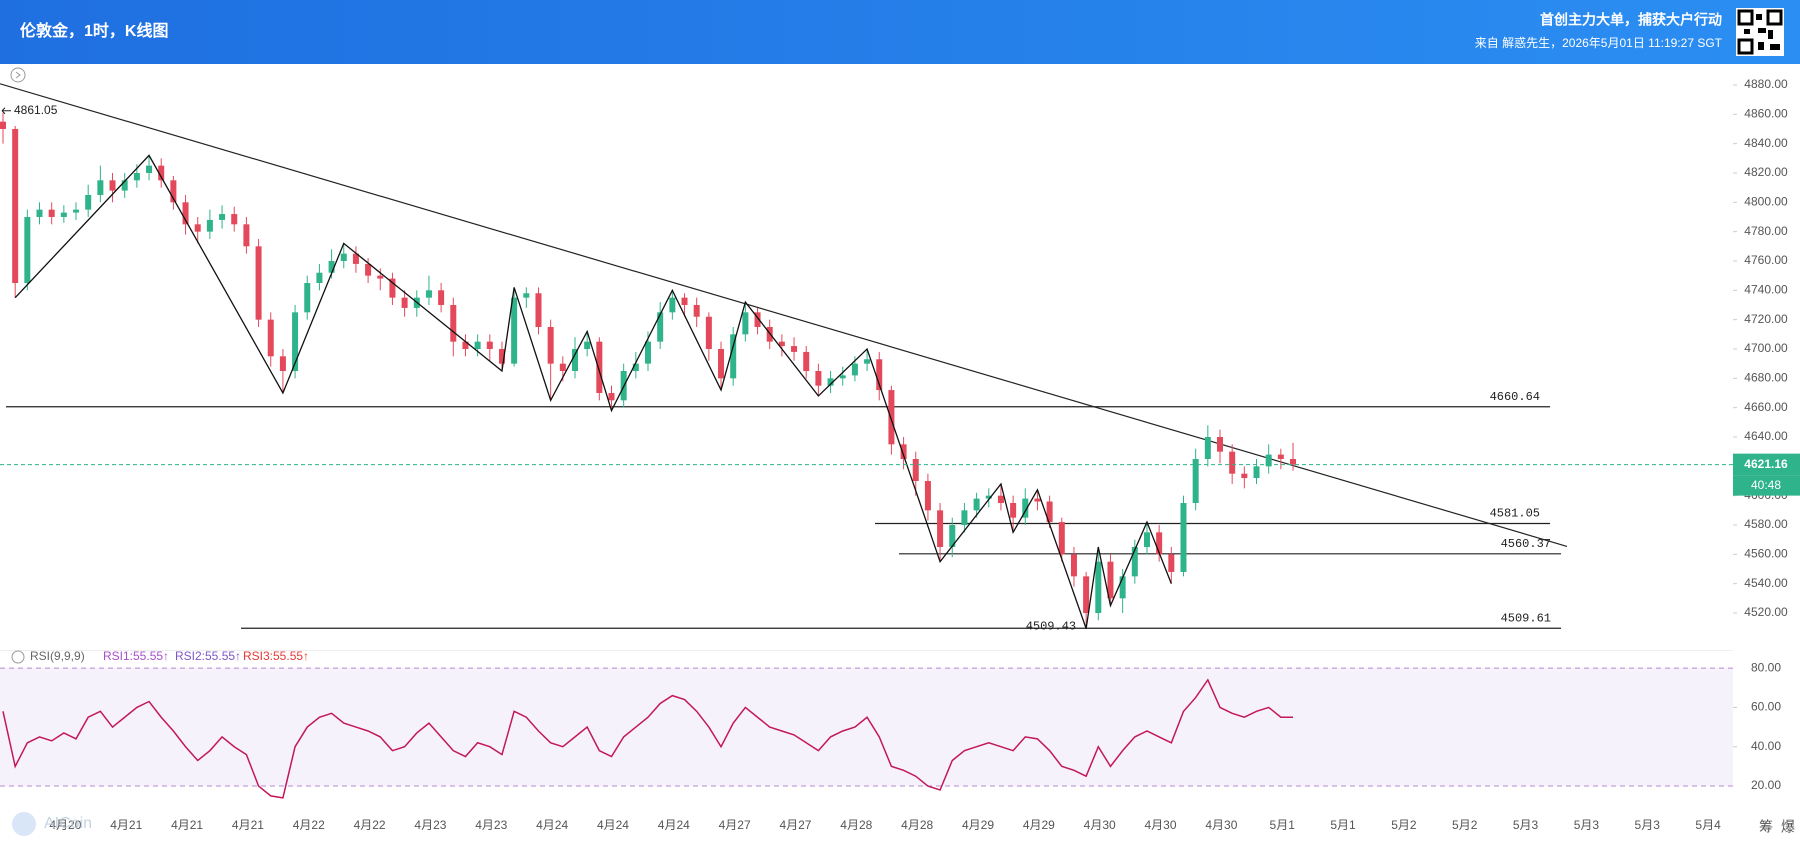 The height and width of the screenshot is (845, 1800). Describe the element at coordinates (1766, 84) in the screenshot. I see `y-tick-label: 4880.00` at that location.